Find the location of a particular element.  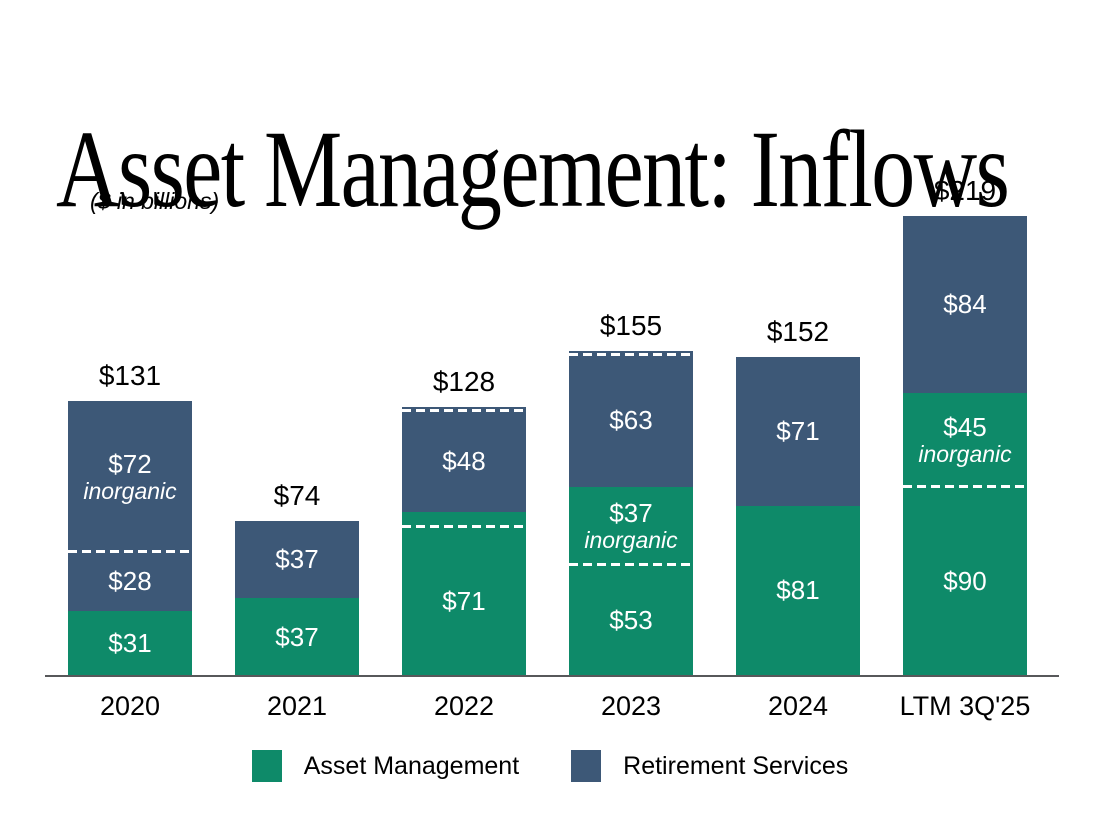

bar-total-label: $219 is located at coordinates (965, 191).